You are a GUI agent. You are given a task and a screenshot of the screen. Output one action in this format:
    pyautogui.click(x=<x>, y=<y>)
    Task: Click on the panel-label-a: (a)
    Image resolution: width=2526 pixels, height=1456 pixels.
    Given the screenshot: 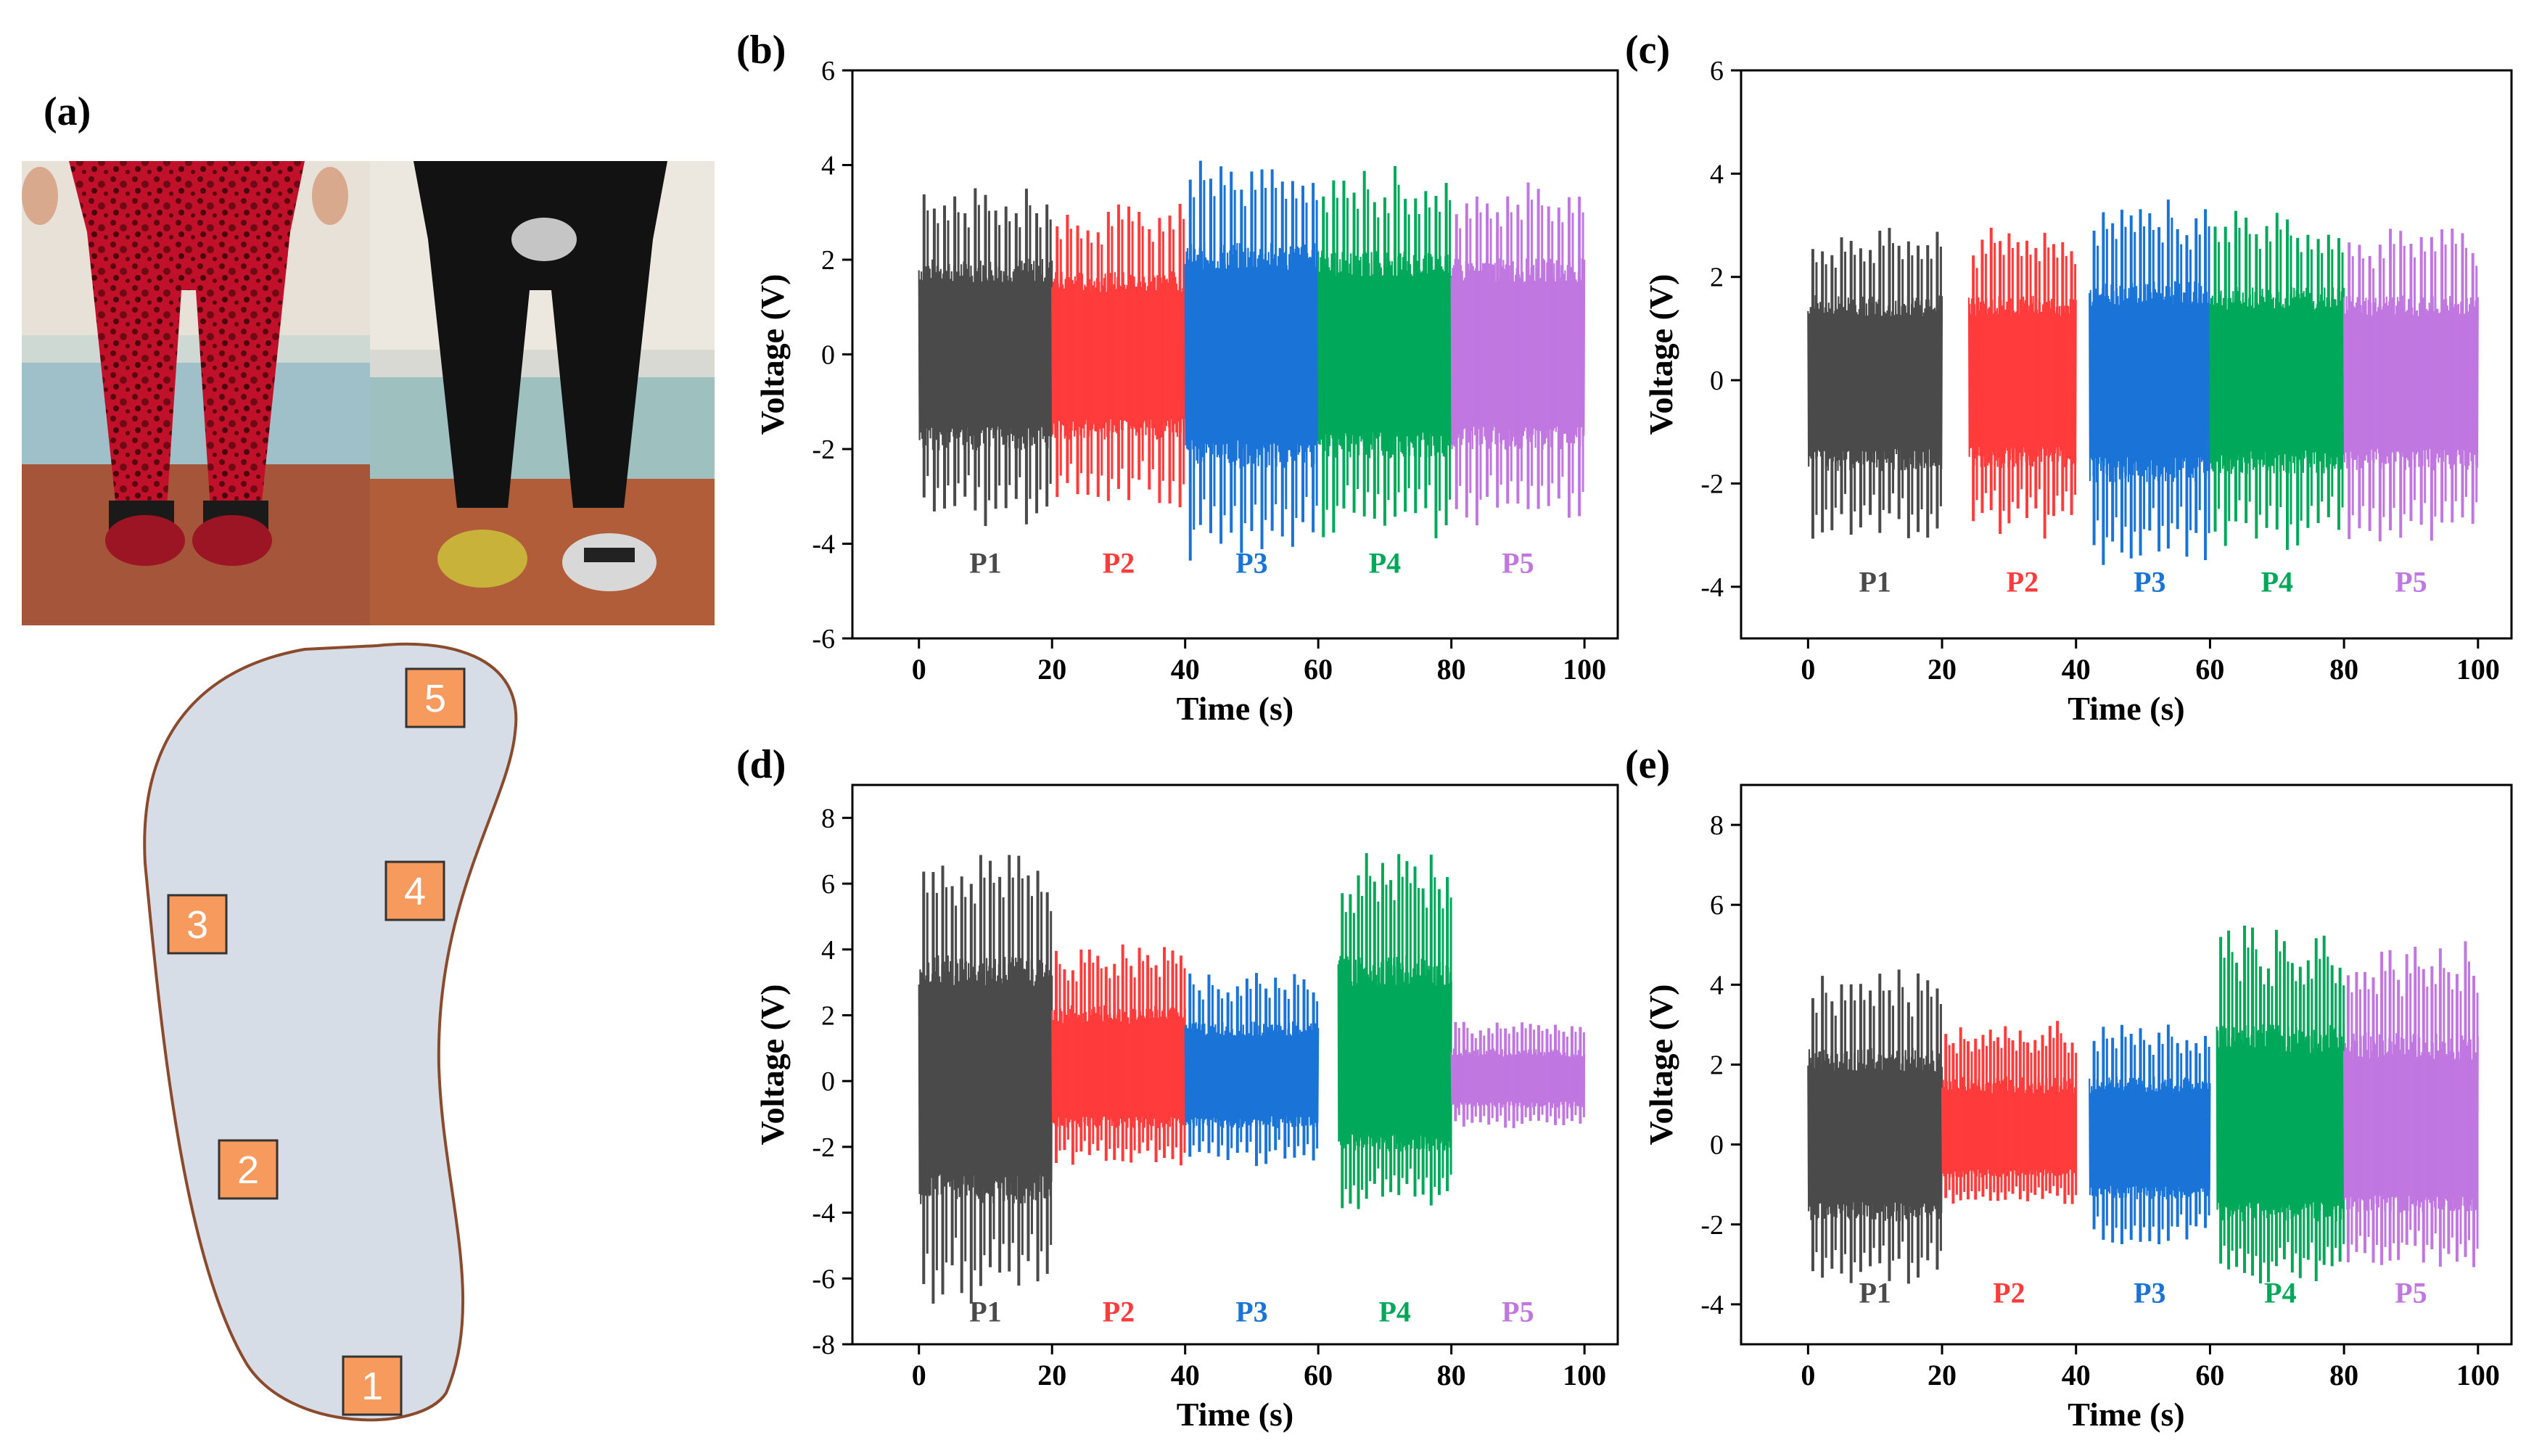 What is the action you would take?
    pyautogui.click(x=68, y=111)
    